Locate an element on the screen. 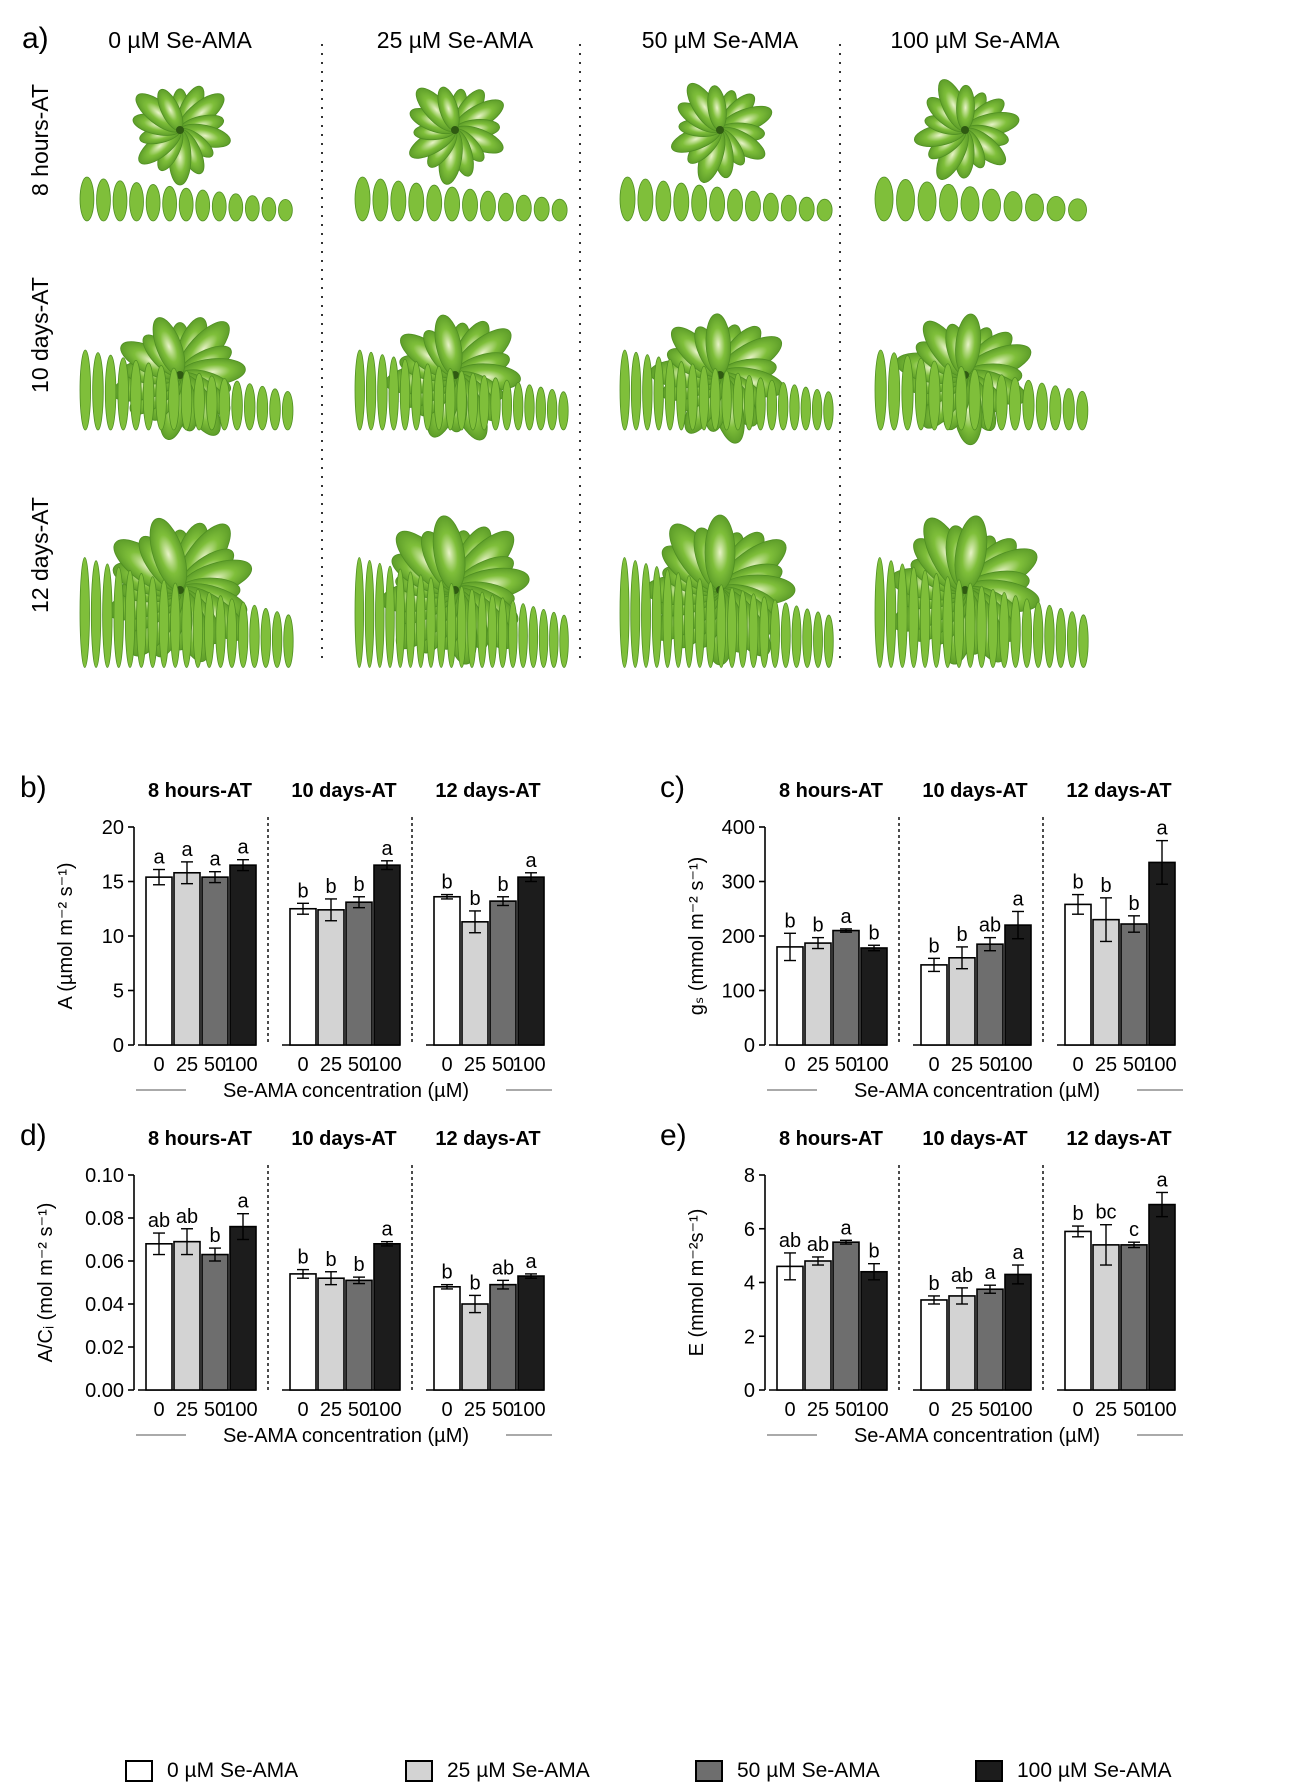  significance-letter: a is located at coordinates (990, 1273).